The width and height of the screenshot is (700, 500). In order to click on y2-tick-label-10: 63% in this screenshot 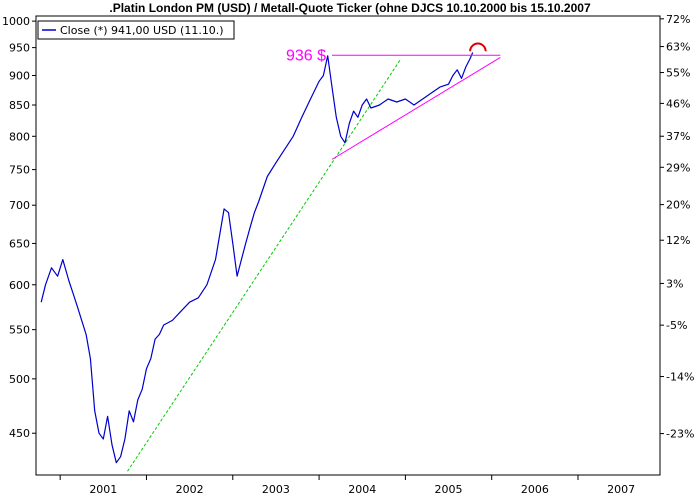, I will do `click(678, 47)`.